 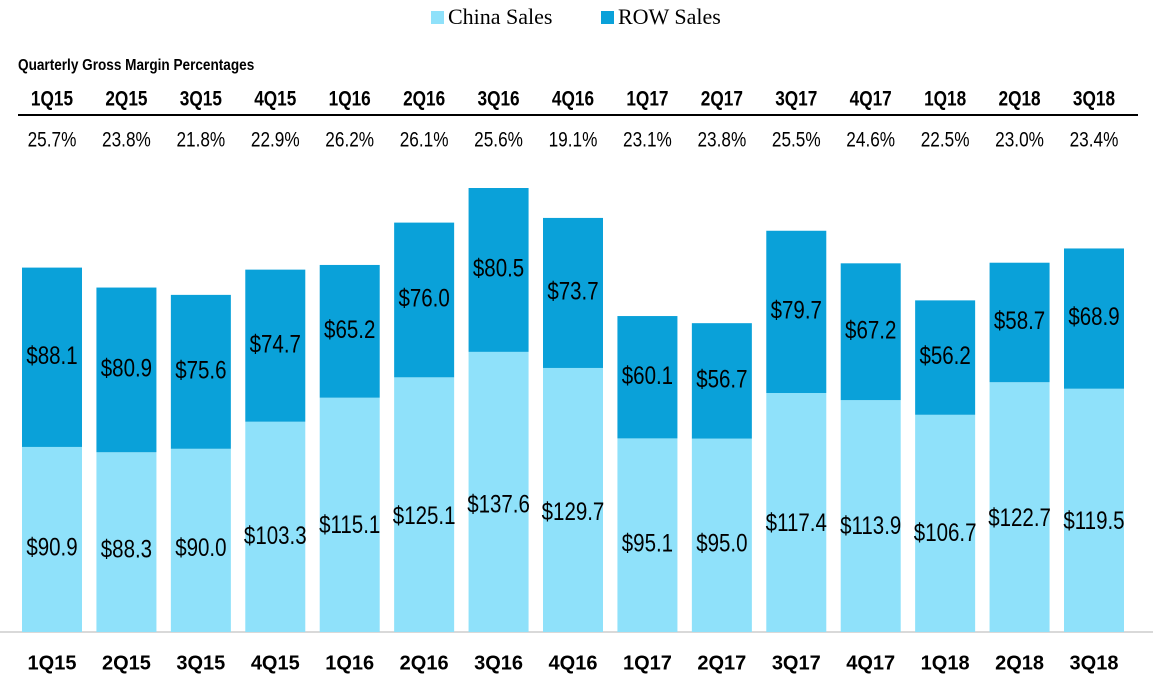 What do you see at coordinates (1019, 140) in the screenshot?
I see `margin-value: 23.0%` at bounding box center [1019, 140].